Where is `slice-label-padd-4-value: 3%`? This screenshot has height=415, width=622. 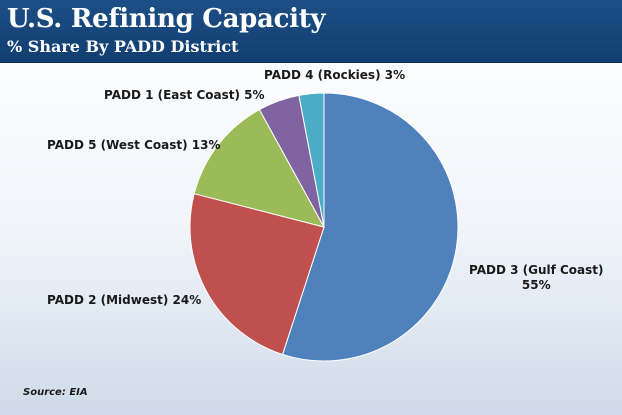 slice-label-padd-4-value: 3% is located at coordinates (395, 75).